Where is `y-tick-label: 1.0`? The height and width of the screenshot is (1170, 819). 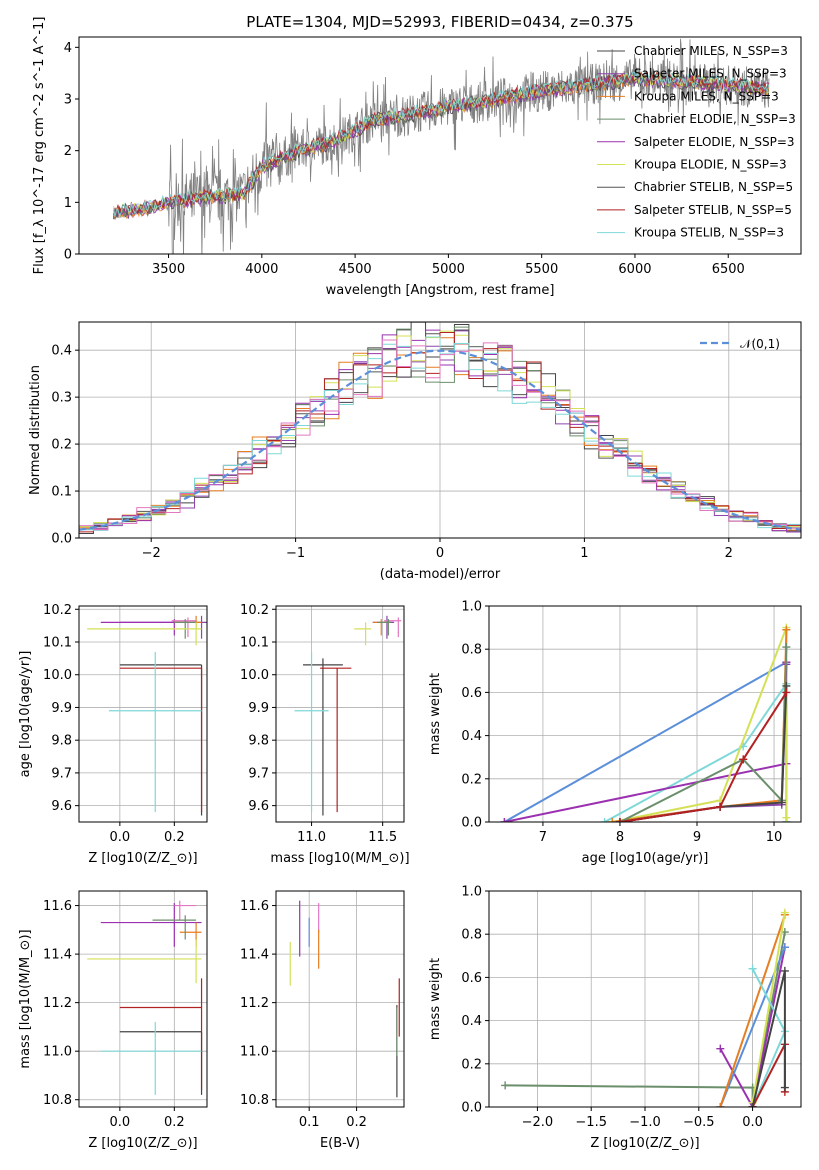
y-tick-label: 1.0 is located at coordinates (471, 892).